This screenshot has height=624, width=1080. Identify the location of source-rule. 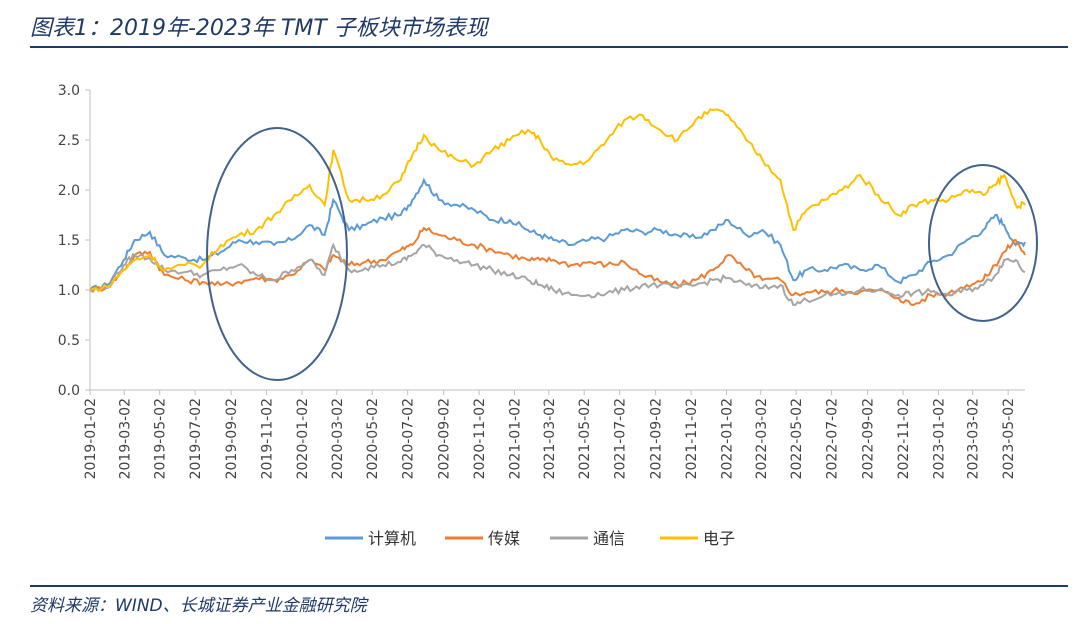
(549, 586).